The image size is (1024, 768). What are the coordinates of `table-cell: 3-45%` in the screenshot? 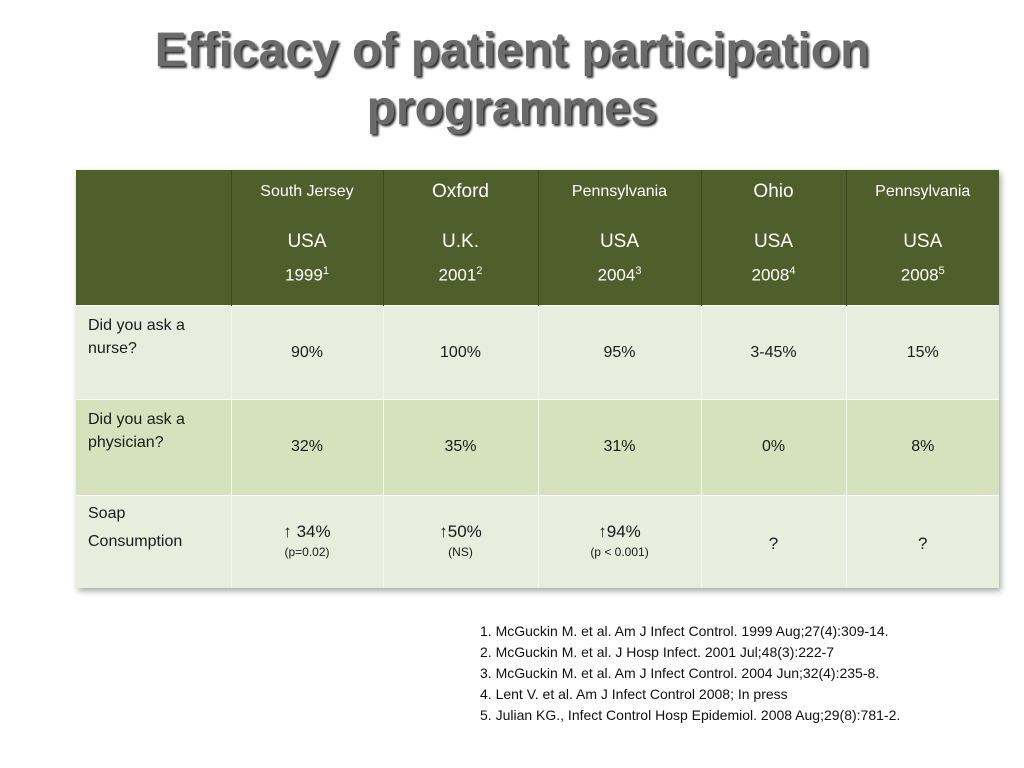 It's located at (773, 352).